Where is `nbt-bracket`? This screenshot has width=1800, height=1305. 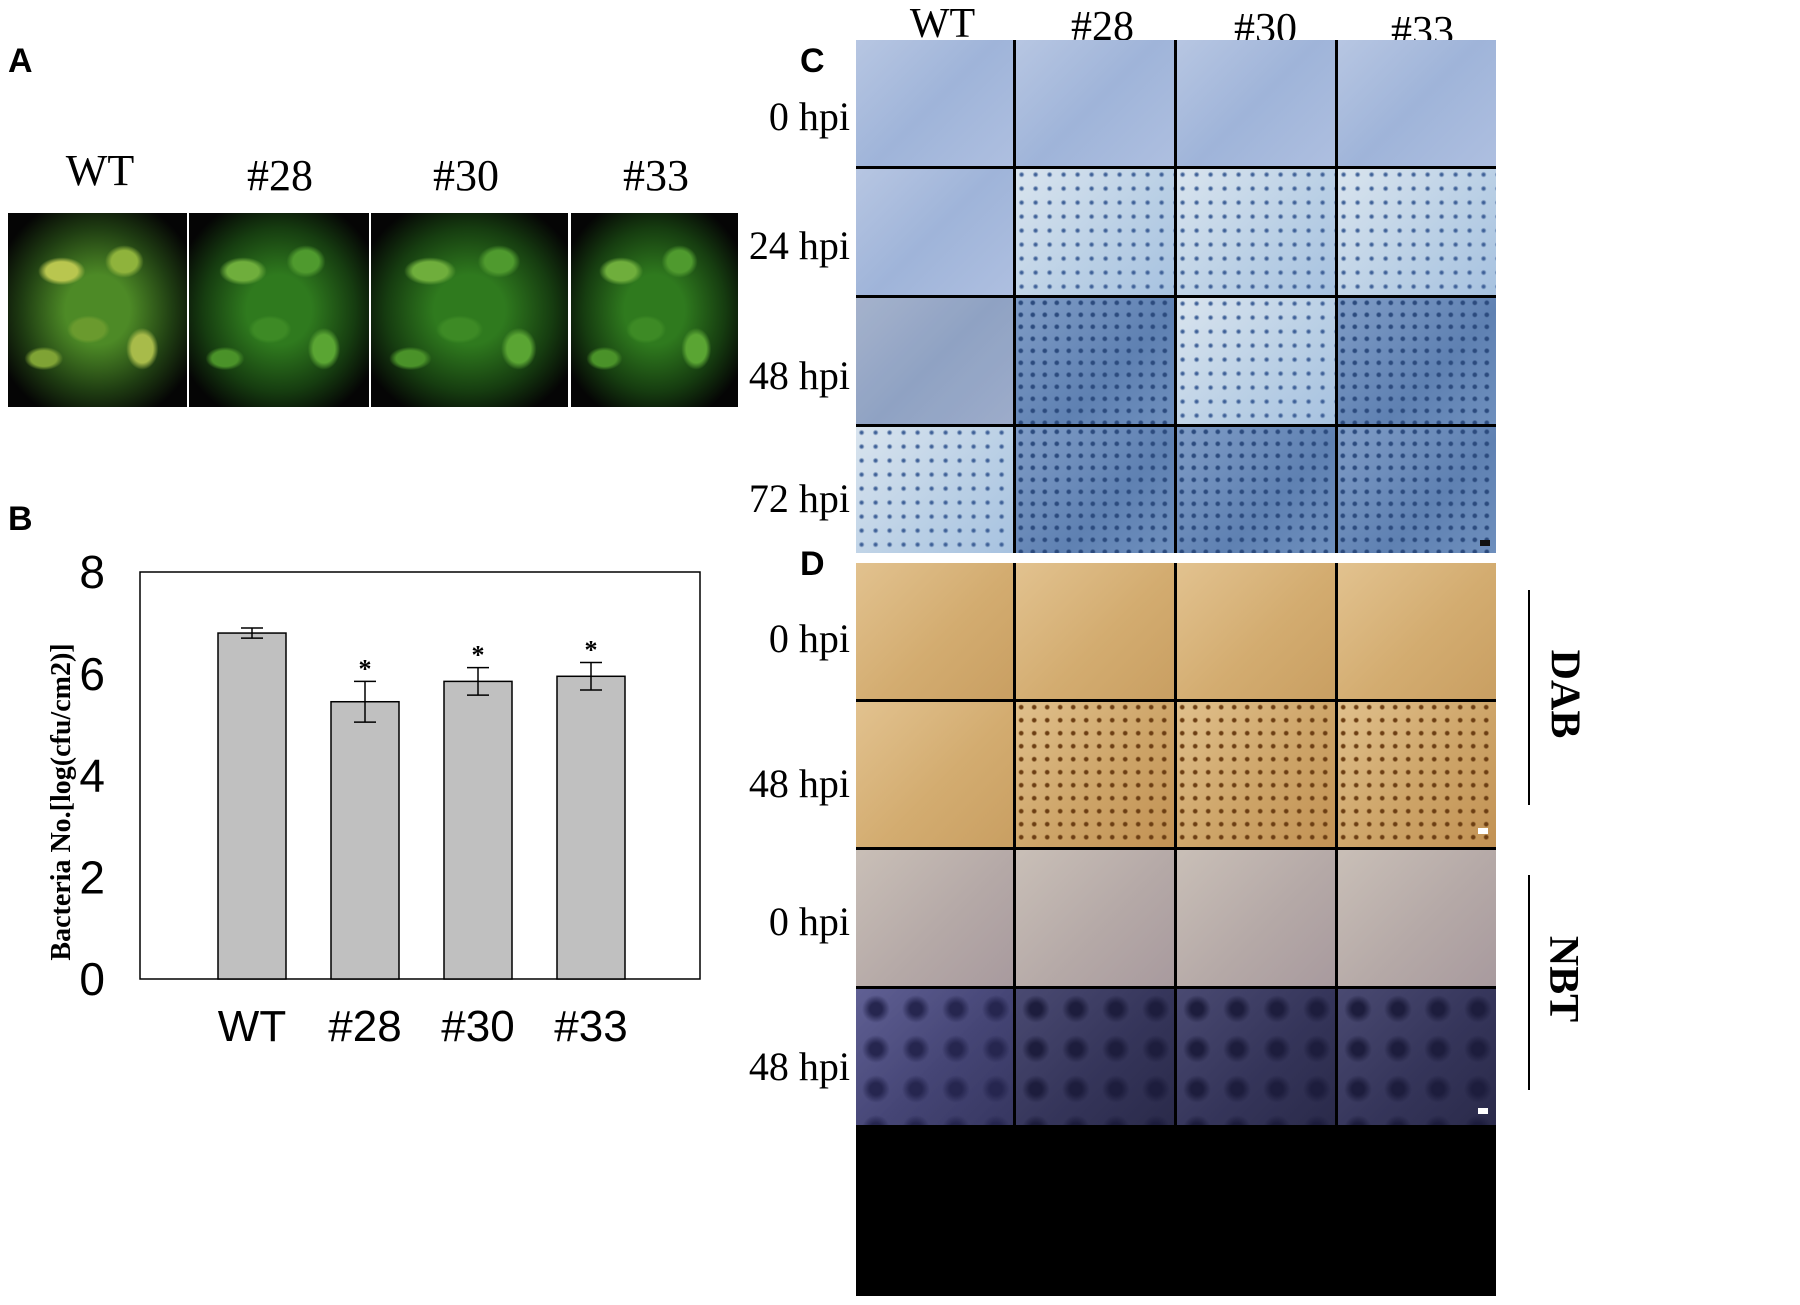 nbt-bracket is located at coordinates (1529, 982).